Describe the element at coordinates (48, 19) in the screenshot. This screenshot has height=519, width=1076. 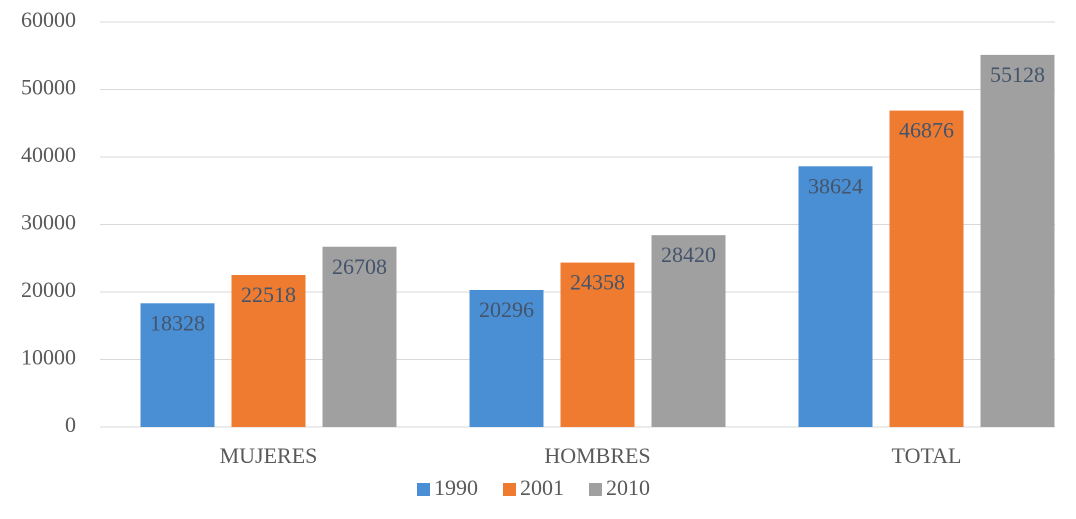
I see `y-tick-label: 60000` at that location.